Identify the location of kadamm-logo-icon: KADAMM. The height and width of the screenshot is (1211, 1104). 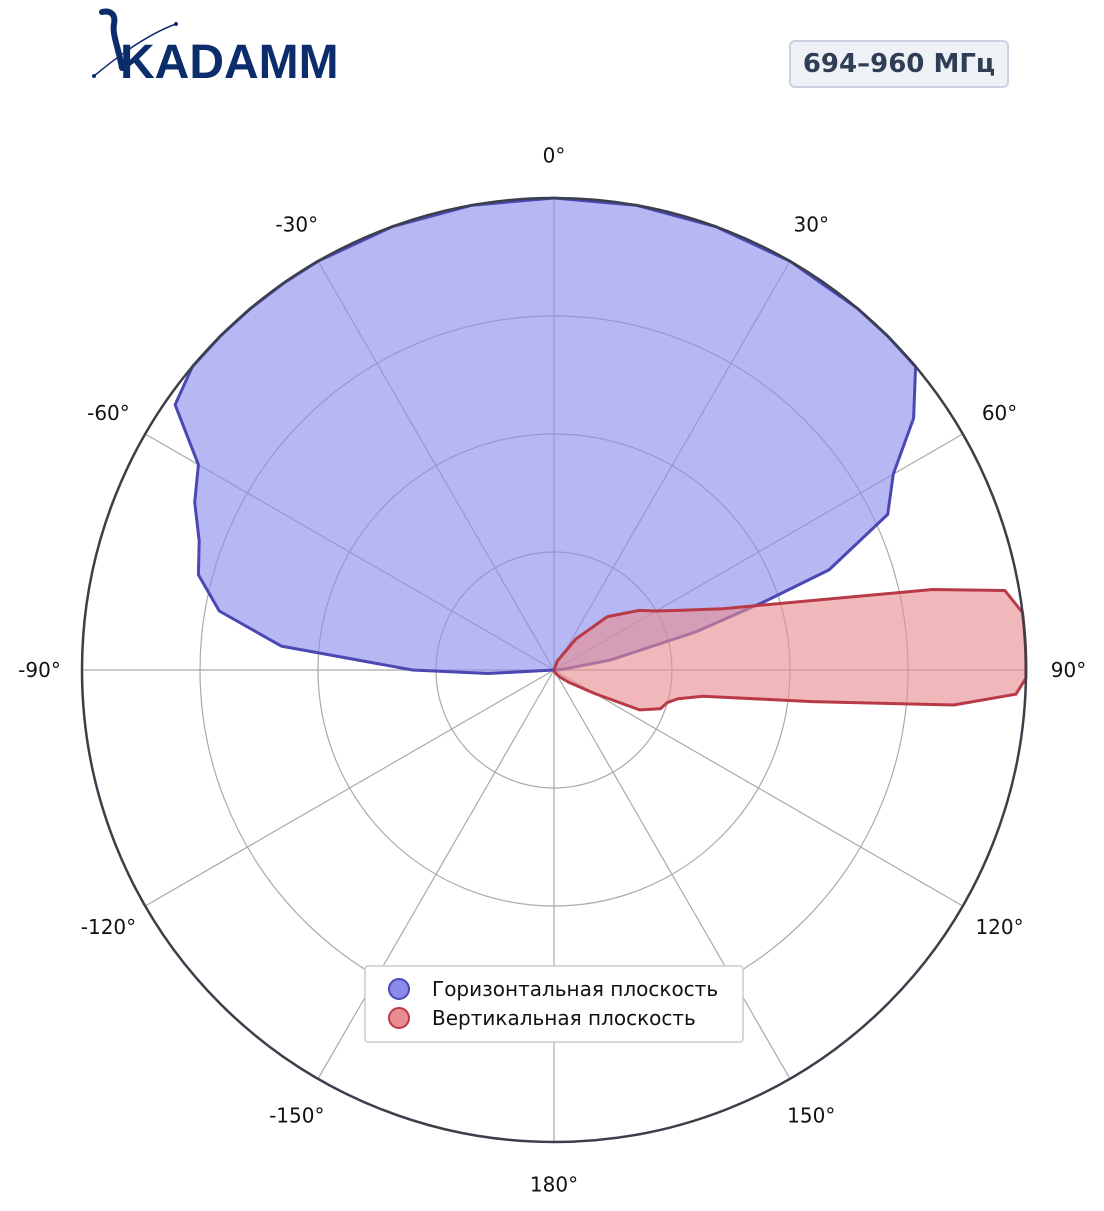
(215, 48).